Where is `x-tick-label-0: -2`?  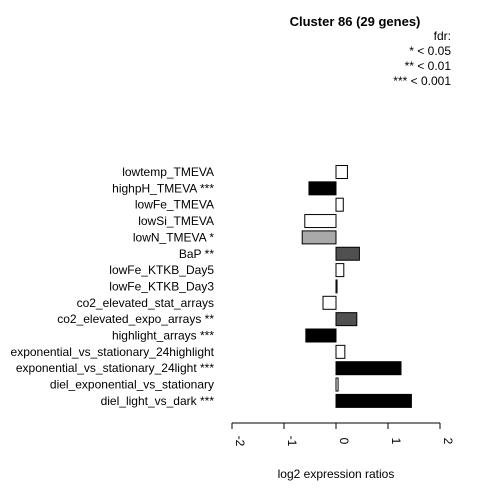 x-tick-label-0: -2 is located at coordinates (240, 441).